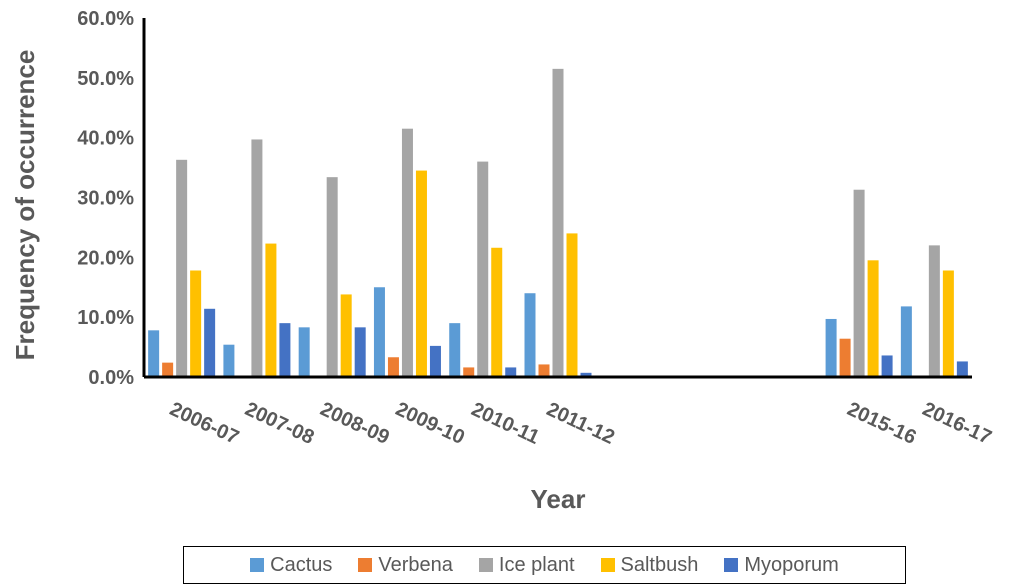 The height and width of the screenshot is (588, 1012). I want to click on y-tick-label: 40.0%, so click(105, 139).